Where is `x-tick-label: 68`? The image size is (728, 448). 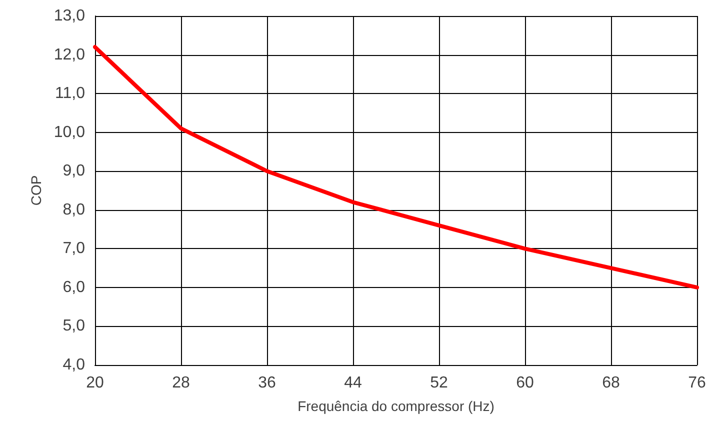 x-tick-label: 68 is located at coordinates (611, 383).